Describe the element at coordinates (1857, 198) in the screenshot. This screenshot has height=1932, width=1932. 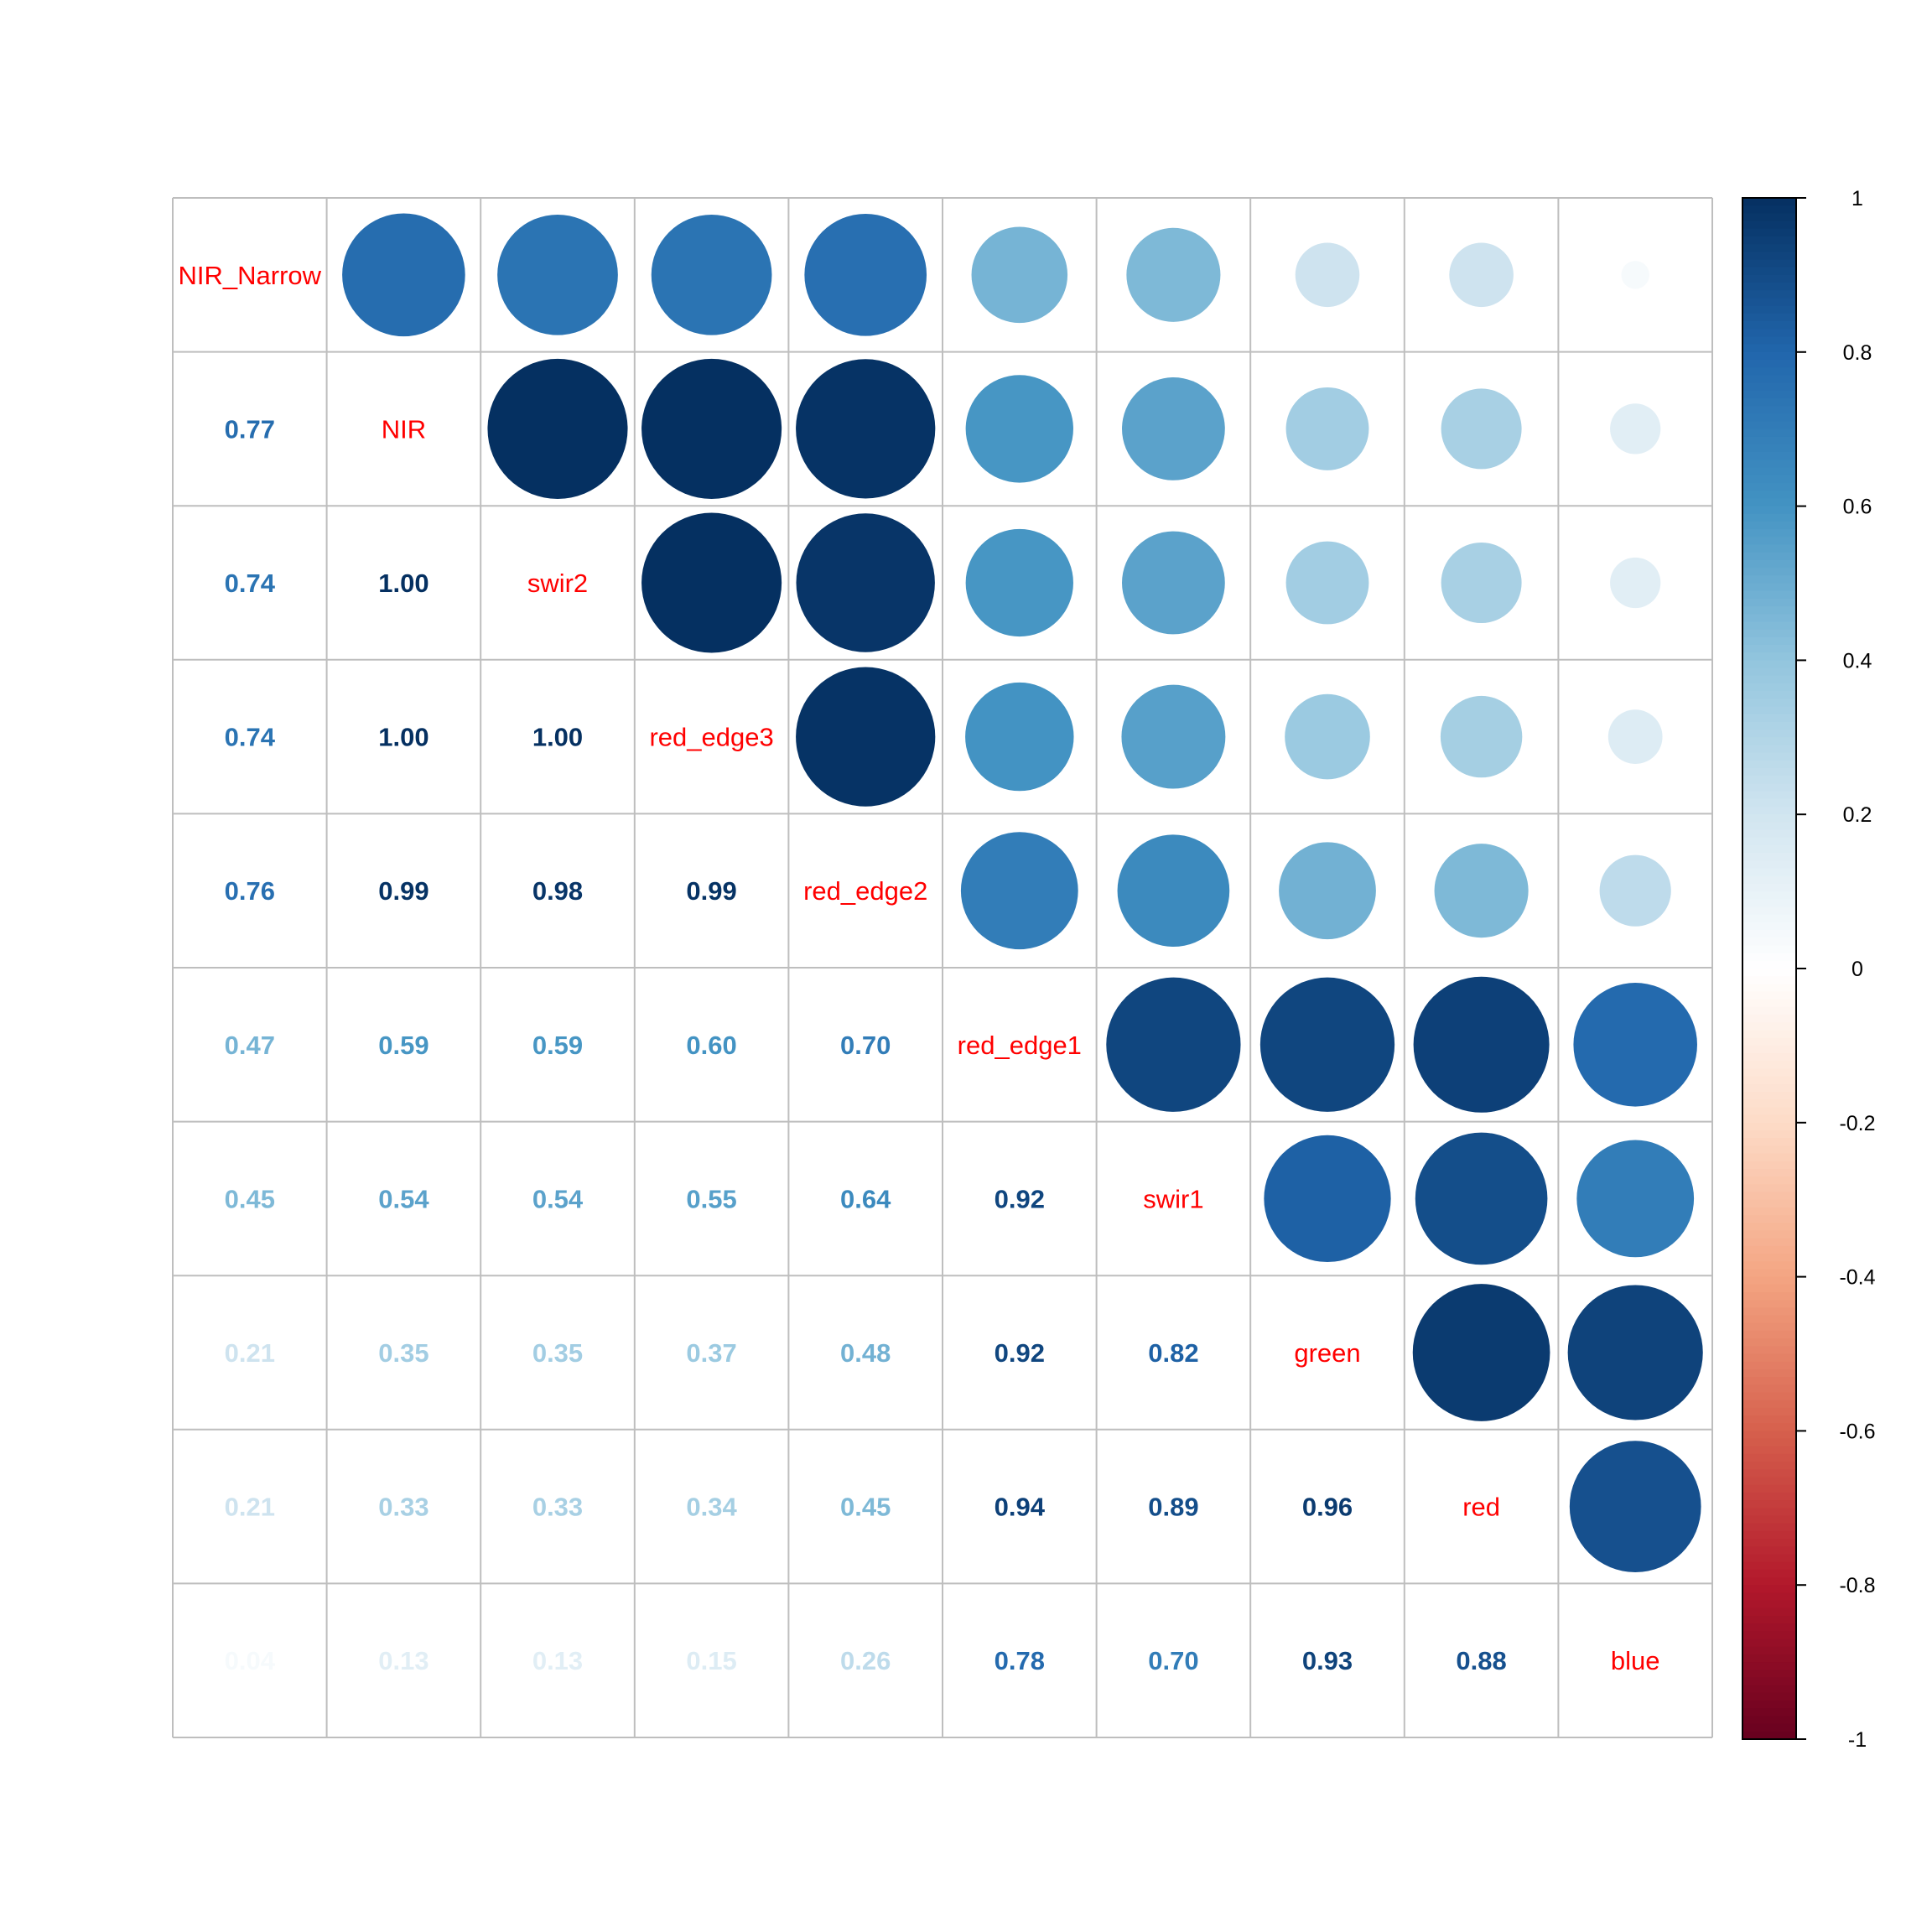
I see `colorbar-tick-label: 1` at that location.